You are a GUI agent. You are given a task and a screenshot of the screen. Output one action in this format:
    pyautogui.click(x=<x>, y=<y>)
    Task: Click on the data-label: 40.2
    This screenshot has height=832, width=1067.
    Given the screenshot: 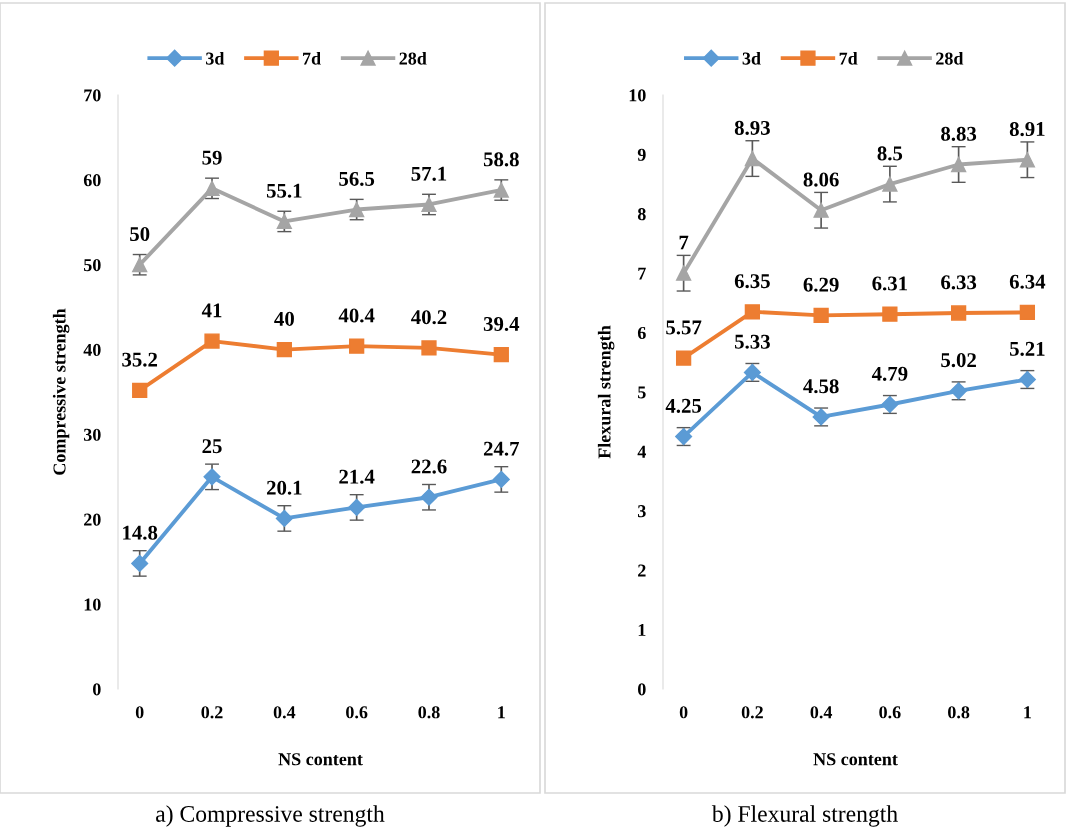 What is the action you would take?
    pyautogui.click(x=429, y=317)
    